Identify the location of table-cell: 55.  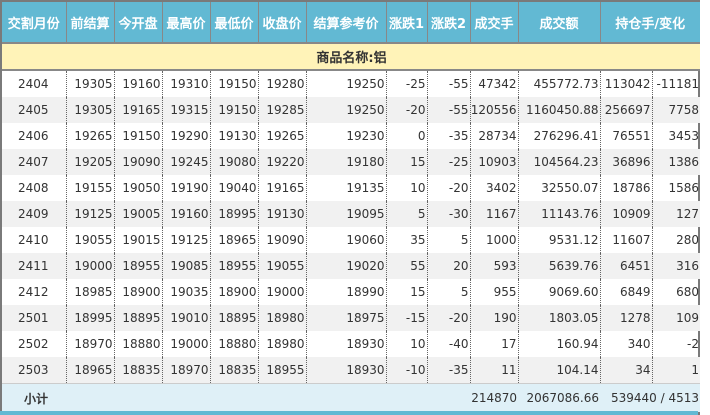
(407, 266).